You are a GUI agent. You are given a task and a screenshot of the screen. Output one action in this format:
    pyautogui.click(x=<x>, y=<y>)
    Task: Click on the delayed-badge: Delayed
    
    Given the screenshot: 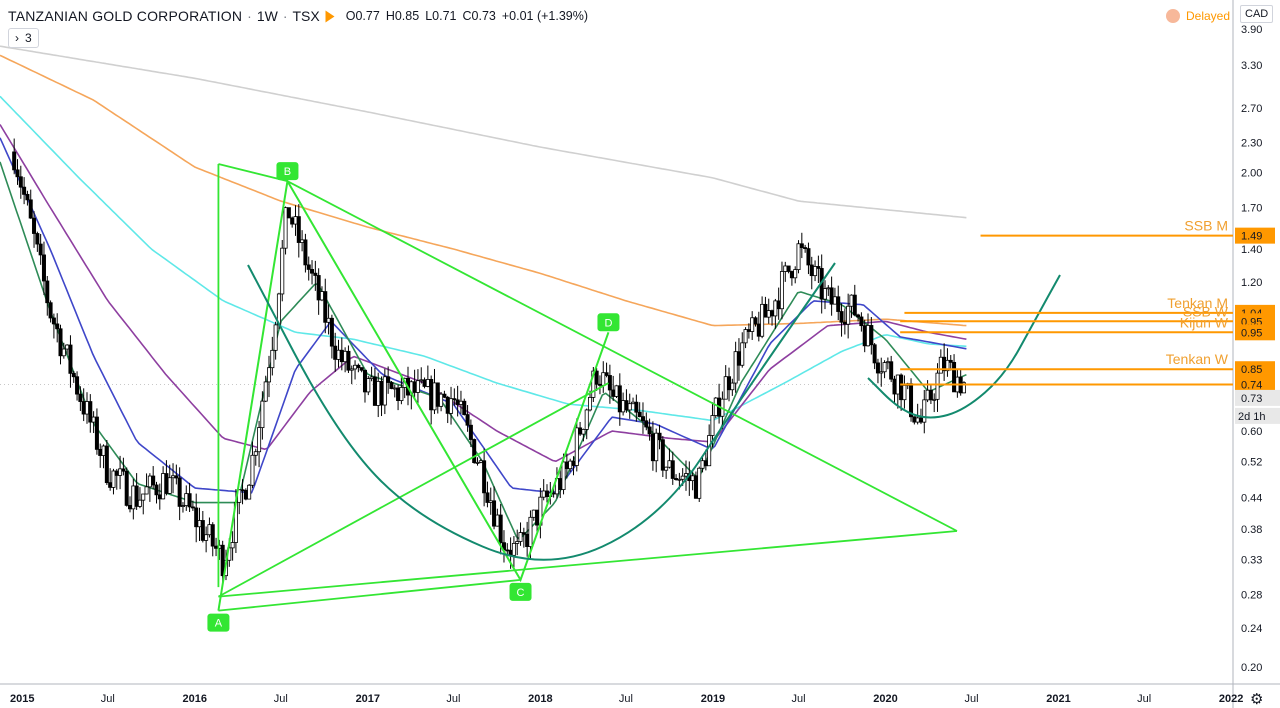 What is the action you would take?
    pyautogui.click(x=1198, y=16)
    